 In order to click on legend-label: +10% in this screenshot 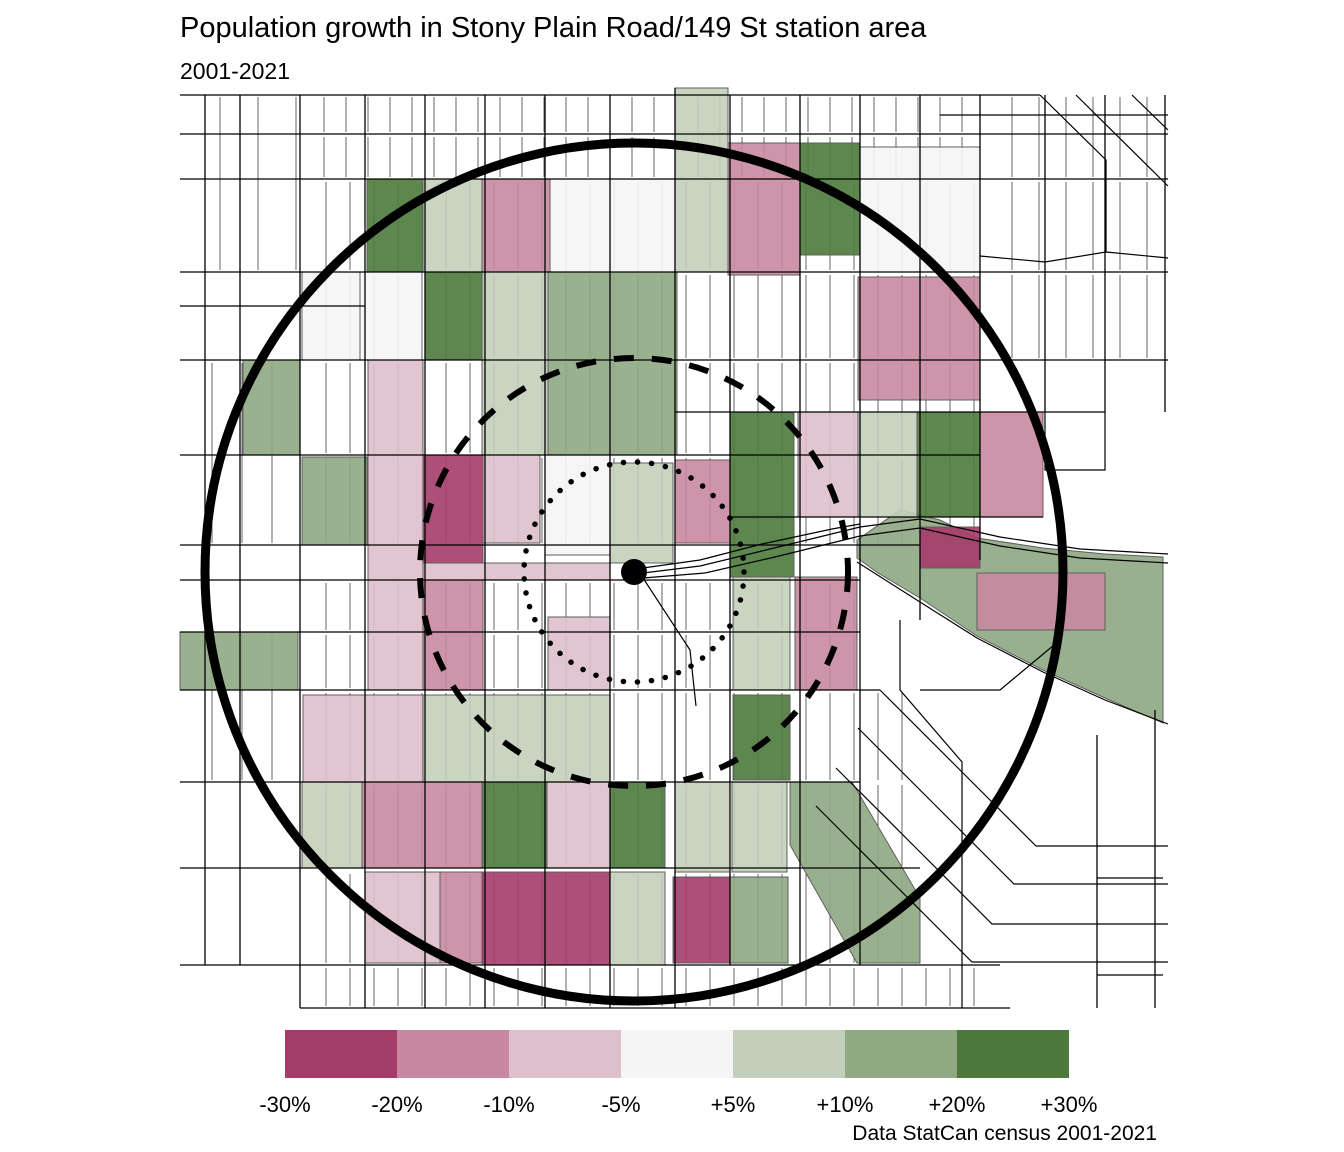, I will do `click(845, 1104)`.